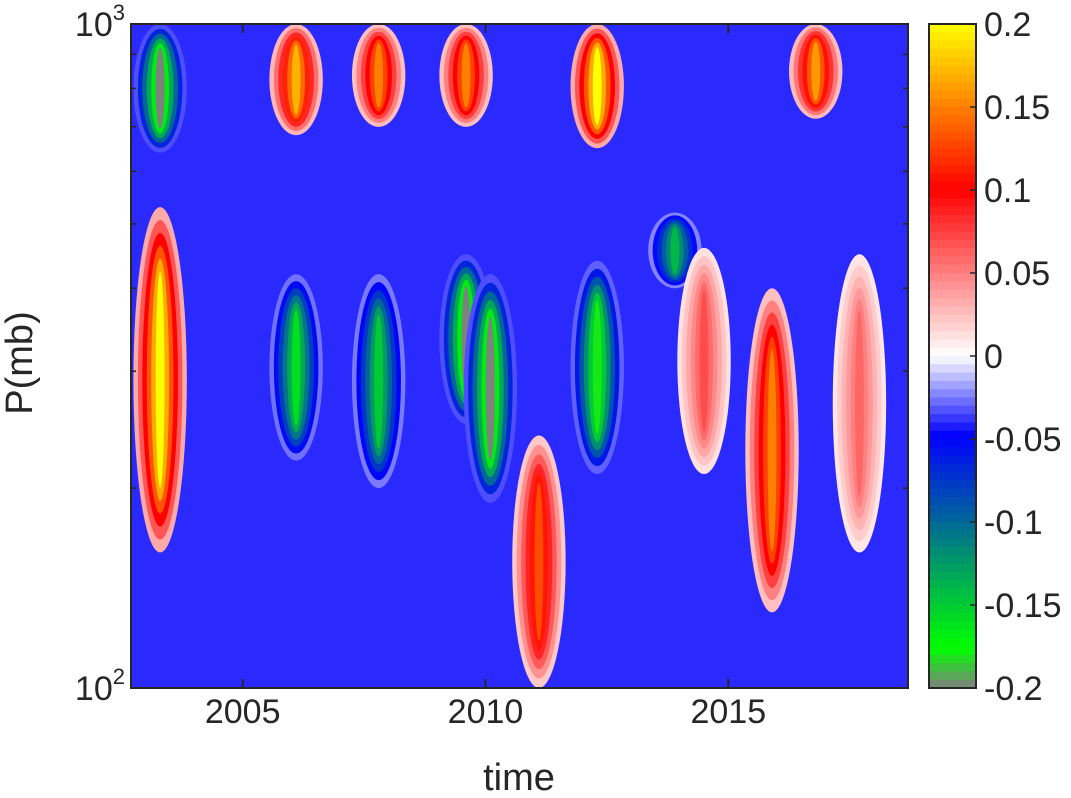 The image size is (1071, 798). Describe the element at coordinates (243, 712) in the screenshot. I see `x-tick-label: 2005` at that location.